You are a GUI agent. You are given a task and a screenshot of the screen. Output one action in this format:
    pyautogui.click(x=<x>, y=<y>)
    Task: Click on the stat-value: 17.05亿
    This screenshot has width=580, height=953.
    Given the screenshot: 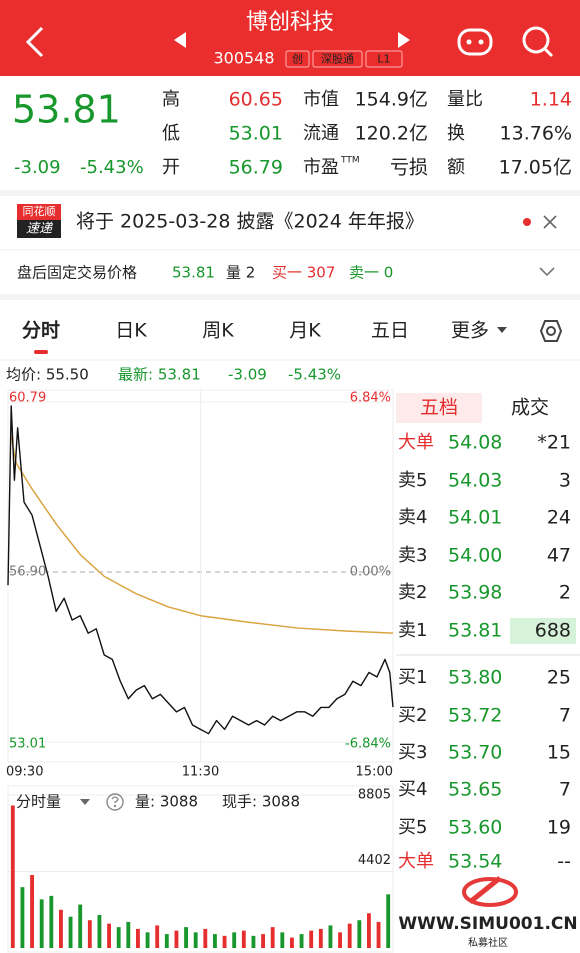 What is the action you would take?
    pyautogui.click(x=535, y=168)
    